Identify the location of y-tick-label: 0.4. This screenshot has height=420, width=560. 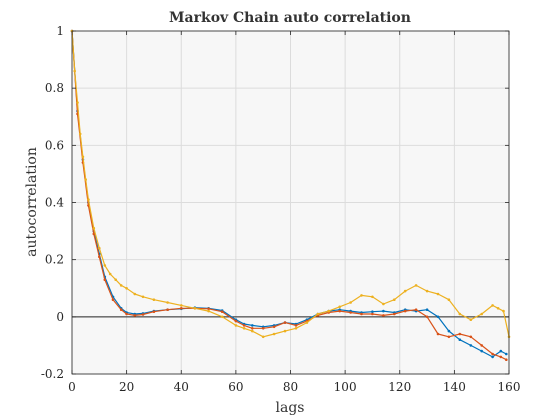
(54, 203).